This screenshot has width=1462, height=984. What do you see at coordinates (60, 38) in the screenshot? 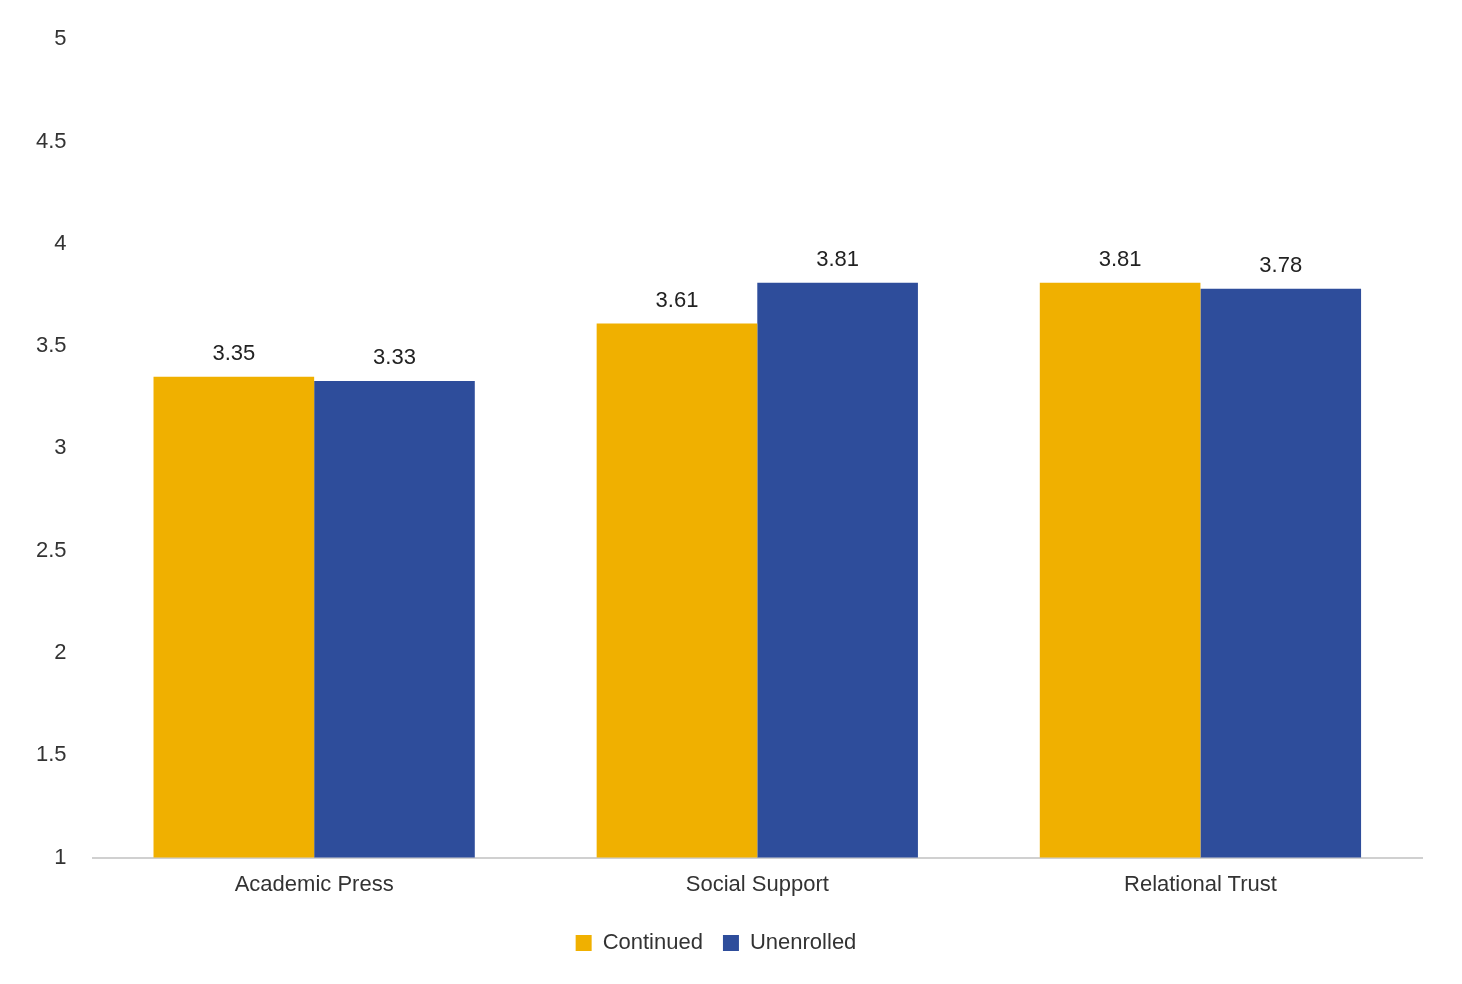
I see `y-tick-label: 5` at bounding box center [60, 38].